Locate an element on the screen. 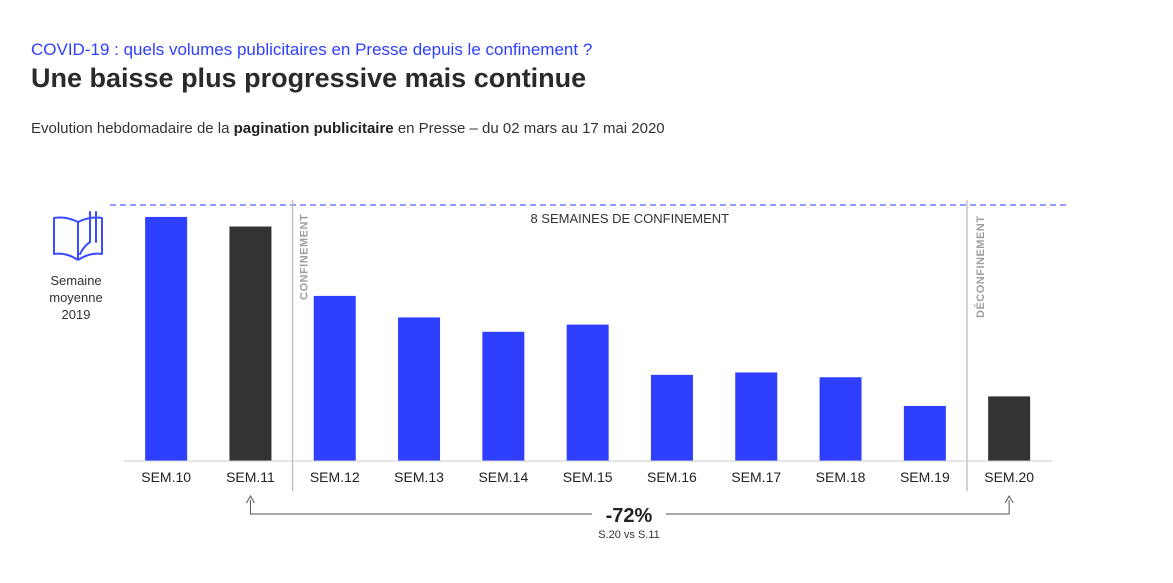 The height and width of the screenshot is (583, 1173). change-label-background is located at coordinates (629, 513).